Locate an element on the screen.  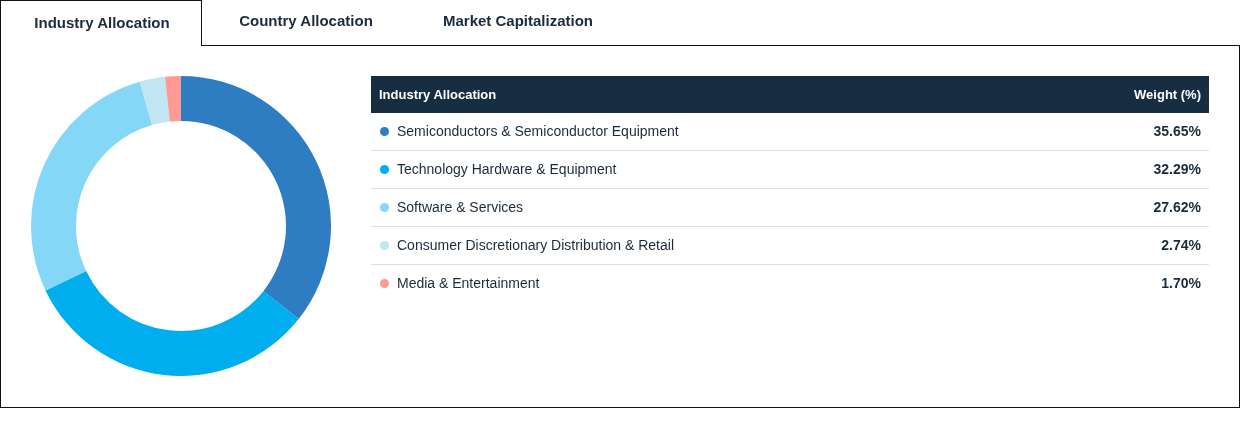
tab-frame: Industry Allocation is located at coordinates (101, 23).